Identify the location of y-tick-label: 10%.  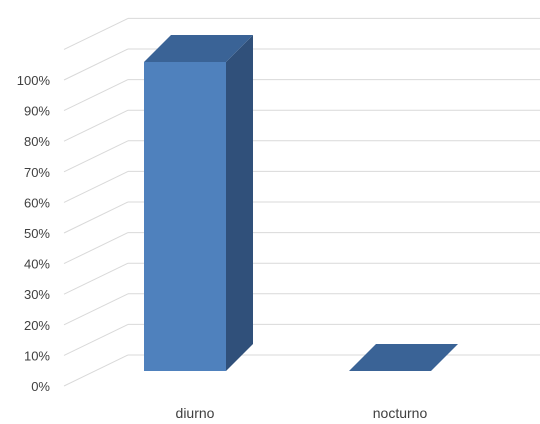
(37, 355).